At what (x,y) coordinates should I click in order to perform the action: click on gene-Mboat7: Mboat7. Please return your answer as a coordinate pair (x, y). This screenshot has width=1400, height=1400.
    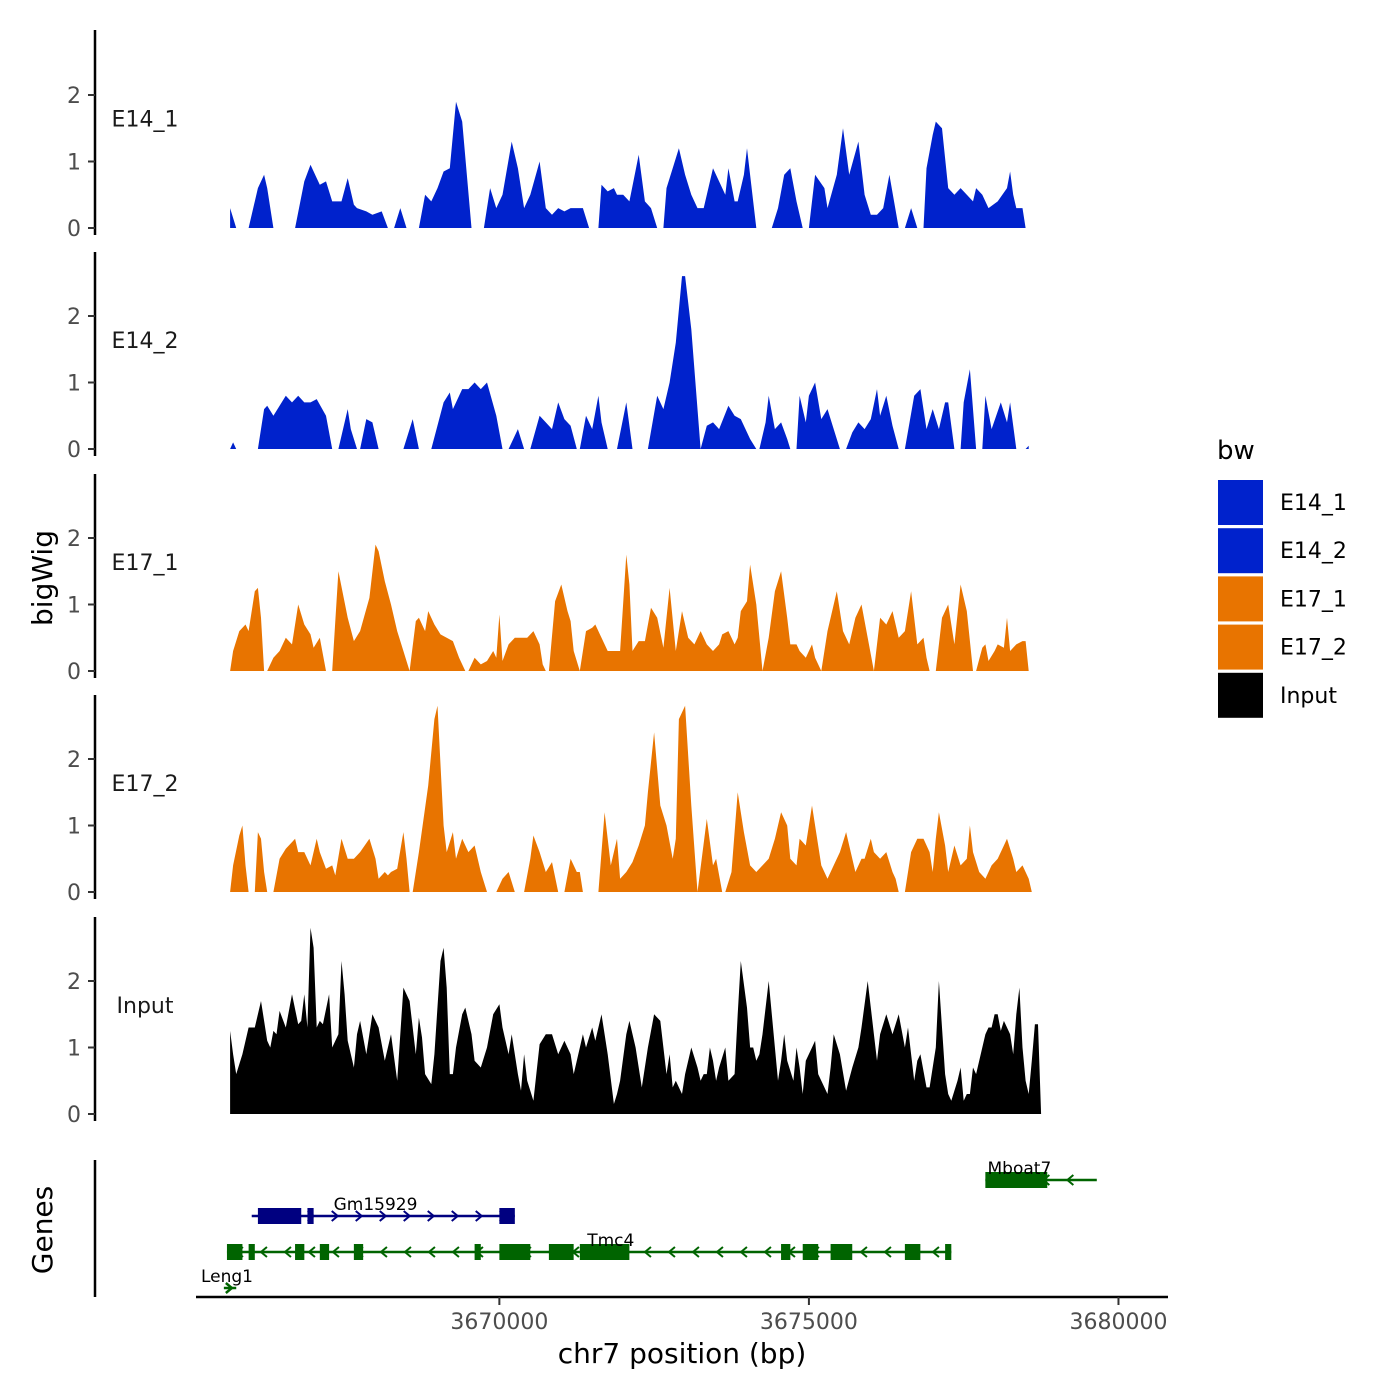
    Looking at the image, I should click on (1041, 1173).